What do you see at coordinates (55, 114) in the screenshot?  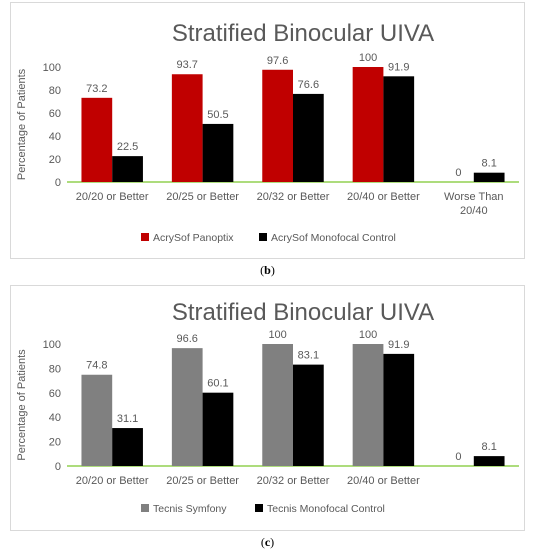 I see `chart-b-ytick-label: 60` at bounding box center [55, 114].